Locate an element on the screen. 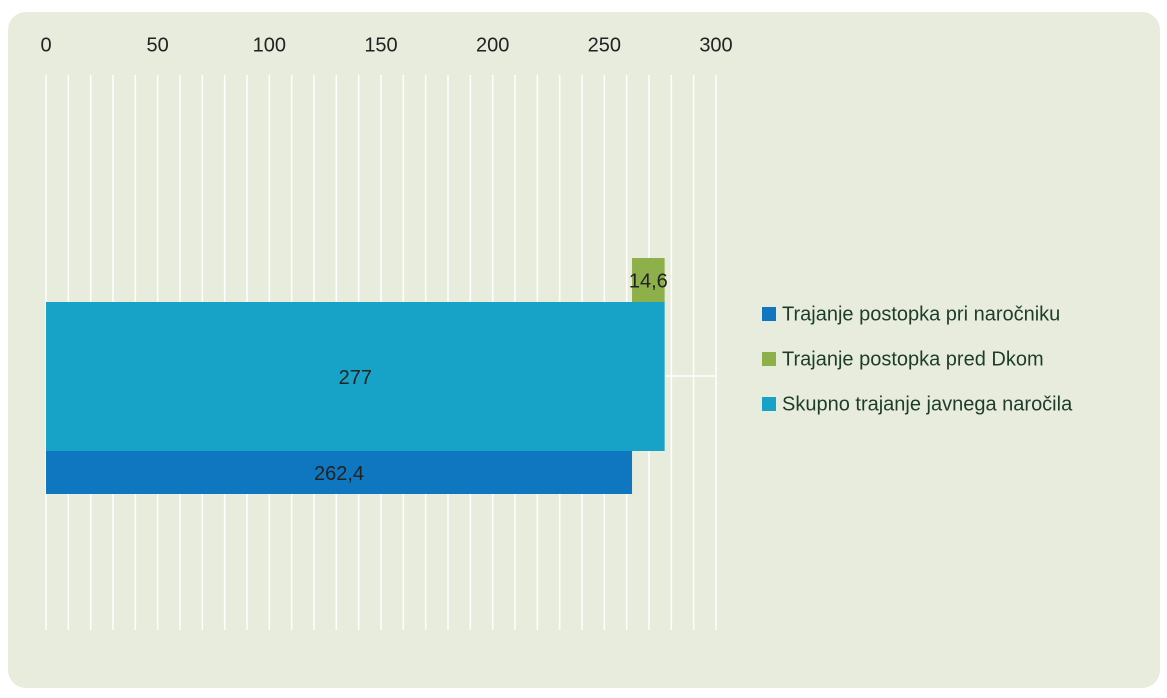 Image resolution: width=1167 pixels, height=698 pixels. legend-label: Trajanje postopka pred Dkom is located at coordinates (913, 359).